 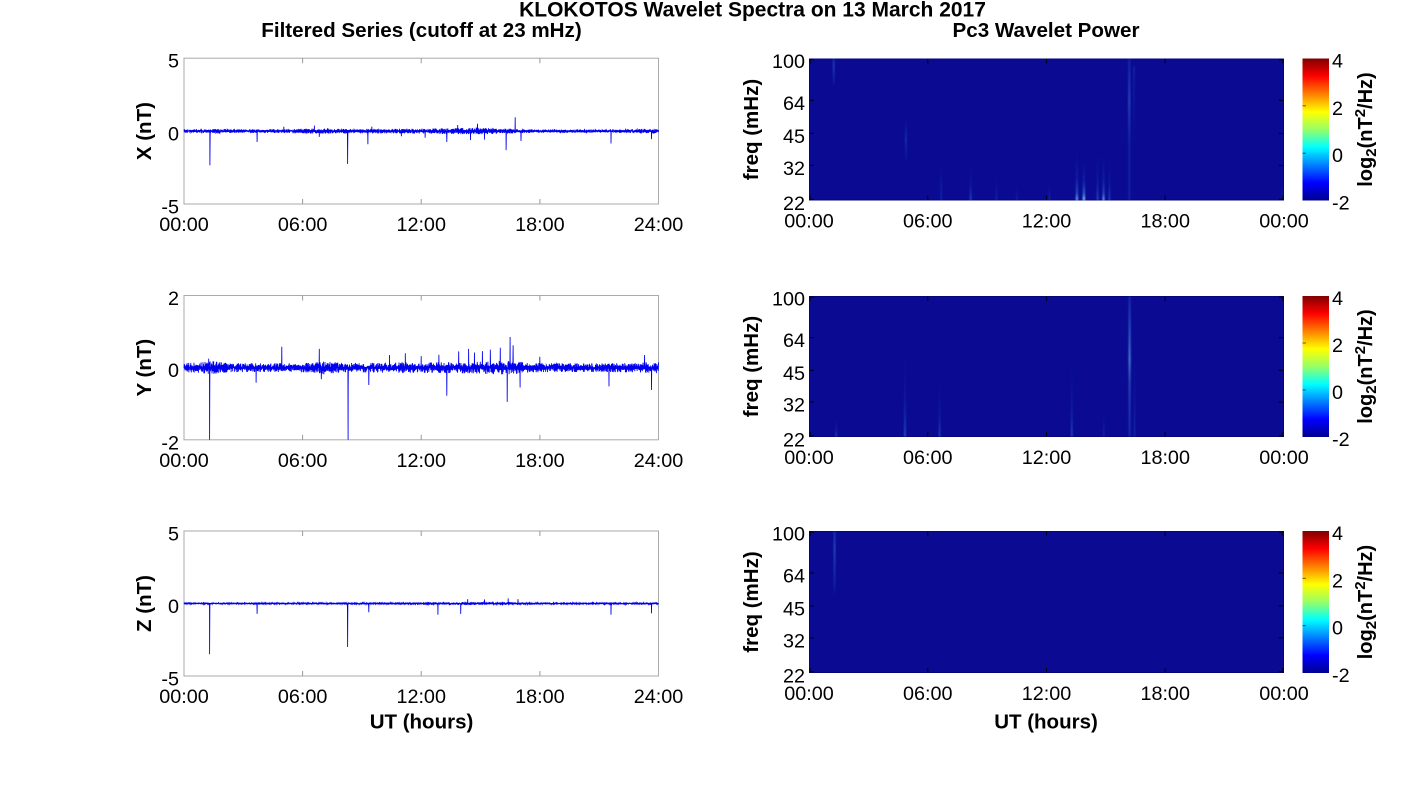 What do you see at coordinates (144, 131) in the screenshot?
I see `svg-text: X (nT)` at bounding box center [144, 131].